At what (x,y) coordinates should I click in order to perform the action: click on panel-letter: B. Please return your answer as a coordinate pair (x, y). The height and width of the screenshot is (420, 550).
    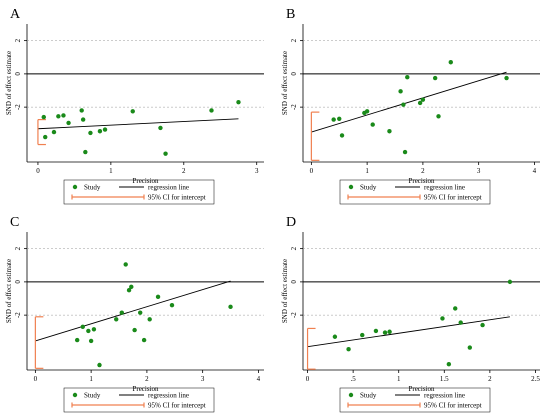
    Looking at the image, I should click on (290, 14).